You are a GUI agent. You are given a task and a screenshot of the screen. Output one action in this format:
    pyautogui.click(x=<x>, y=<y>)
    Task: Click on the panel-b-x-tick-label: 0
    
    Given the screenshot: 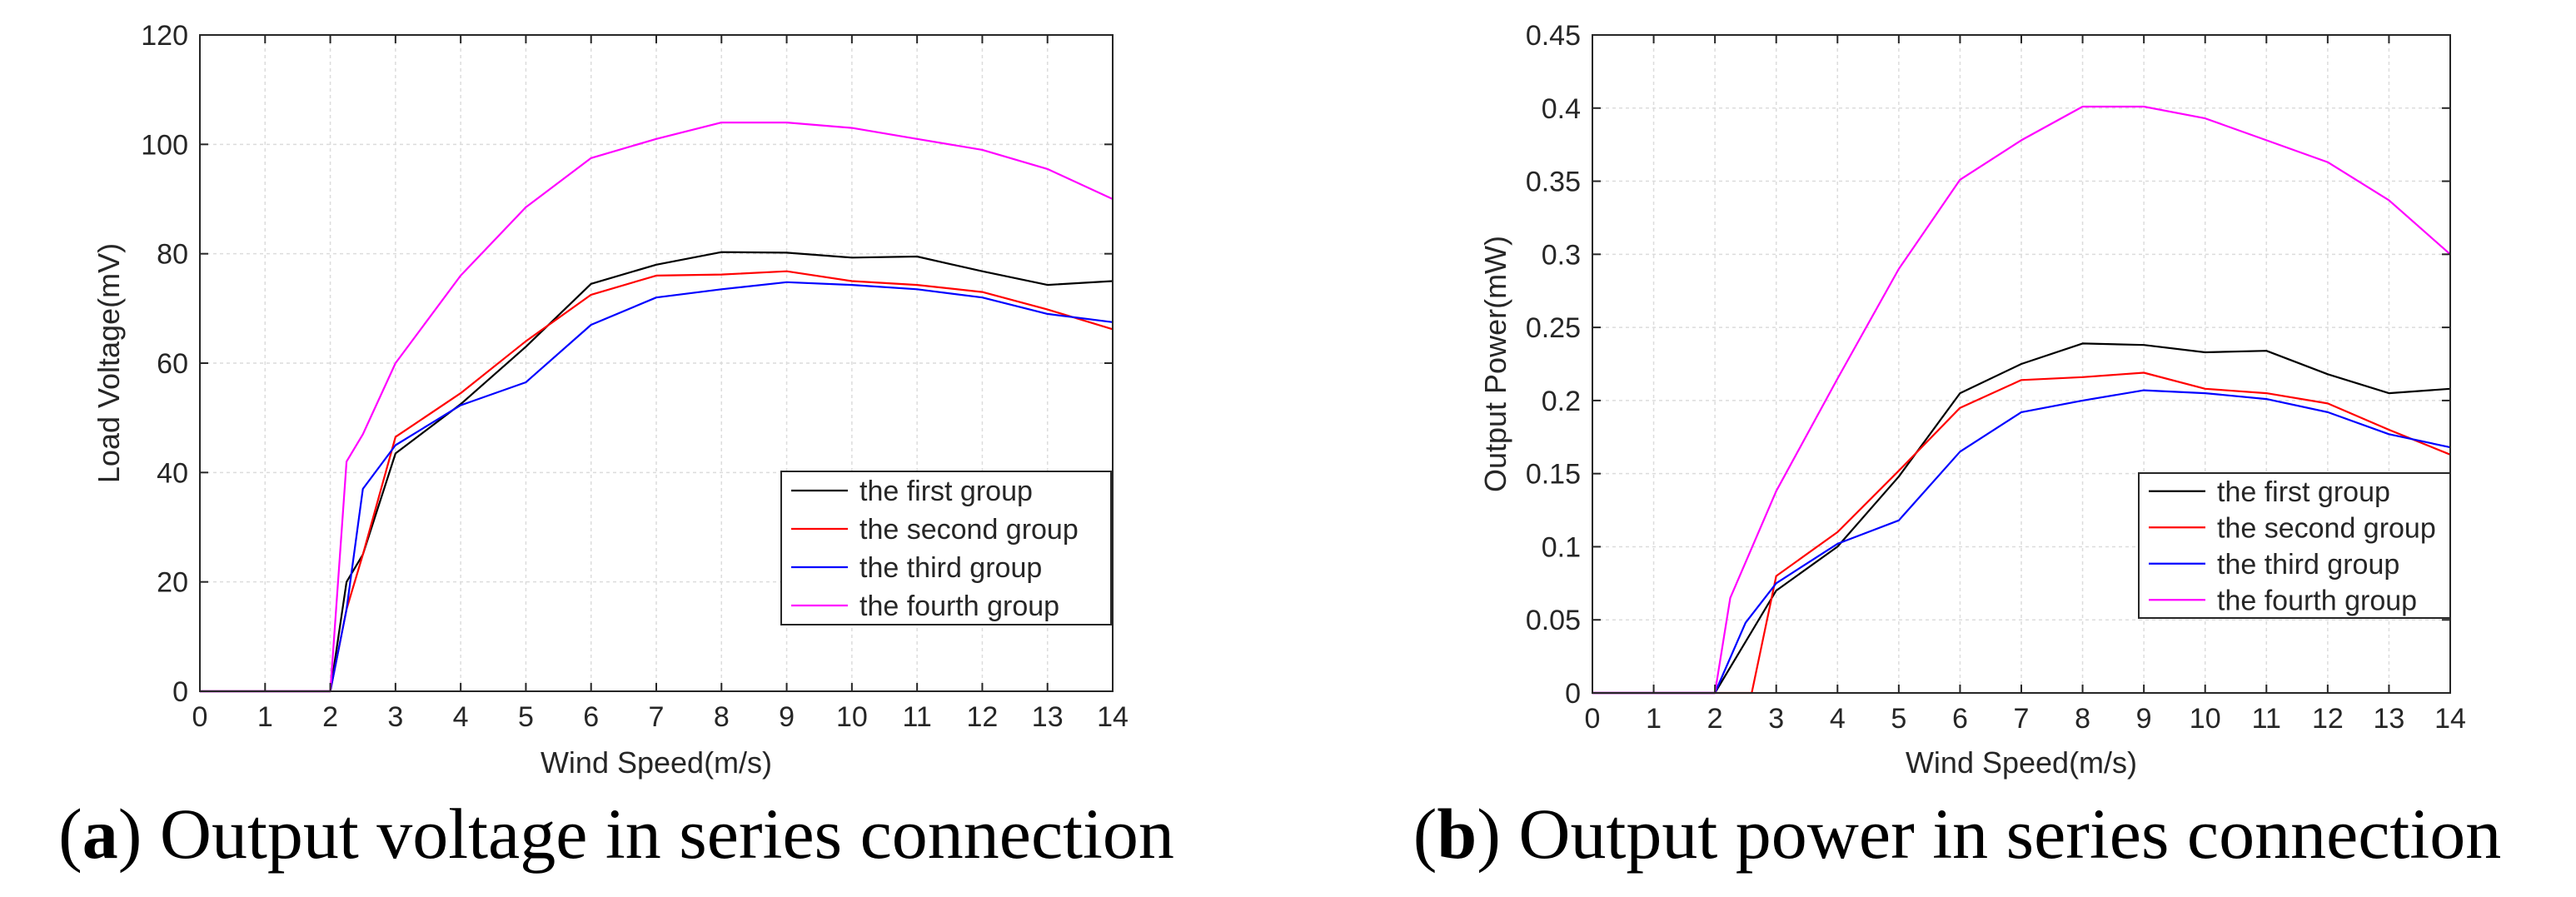 What is the action you would take?
    pyautogui.click(x=1593, y=719)
    